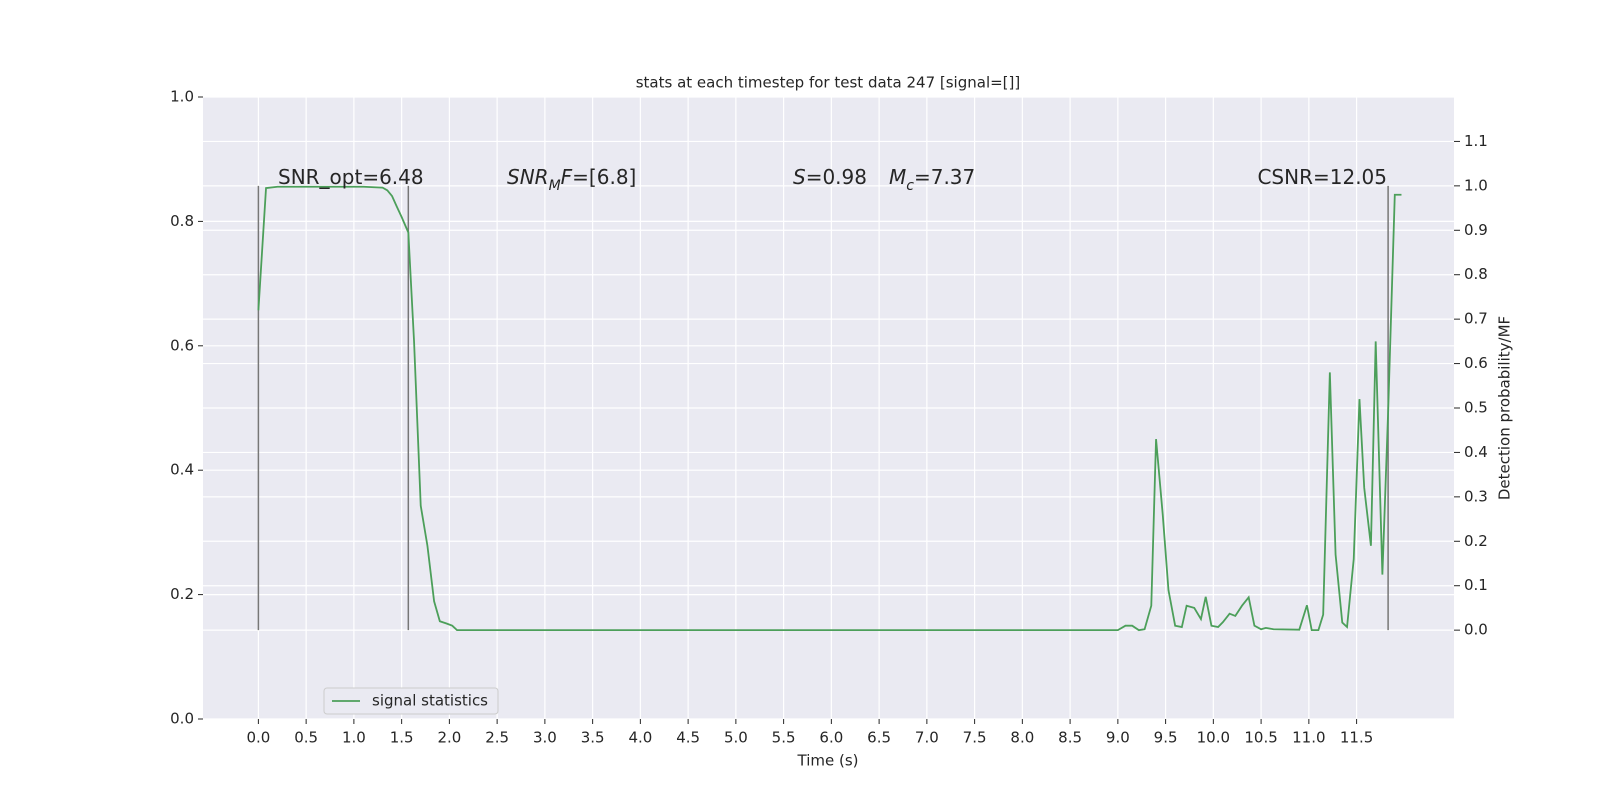  I want to click on x-tick-label: 4.5, so click(688, 738).